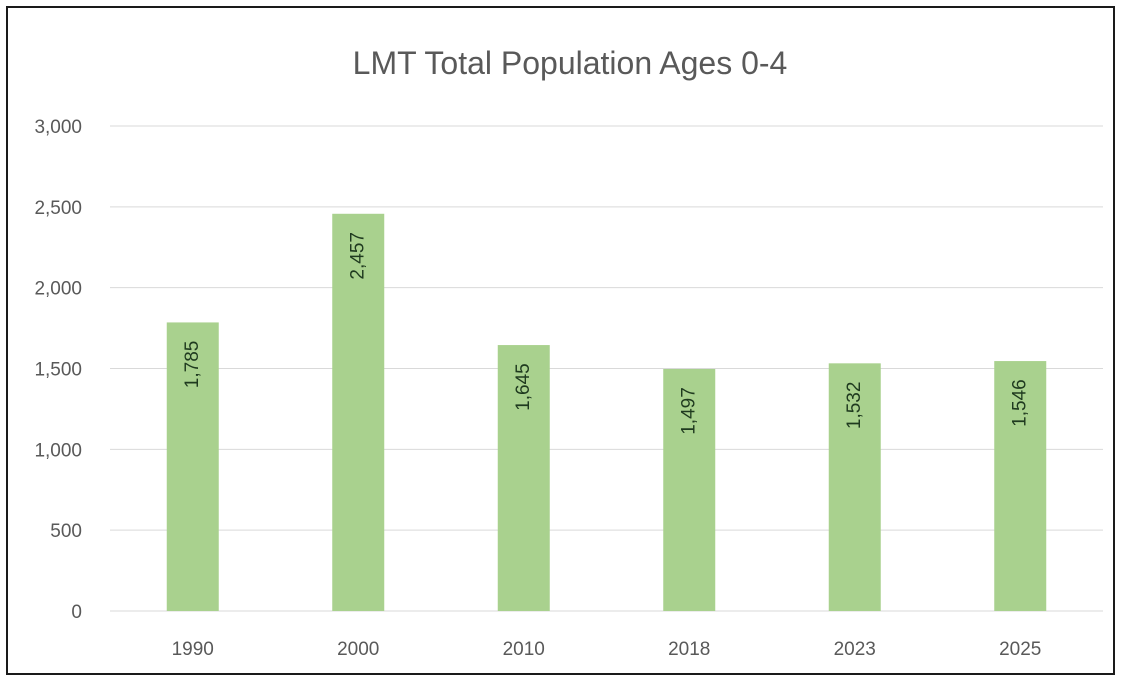  I want to click on x-tick-label: 1990, so click(193, 649).